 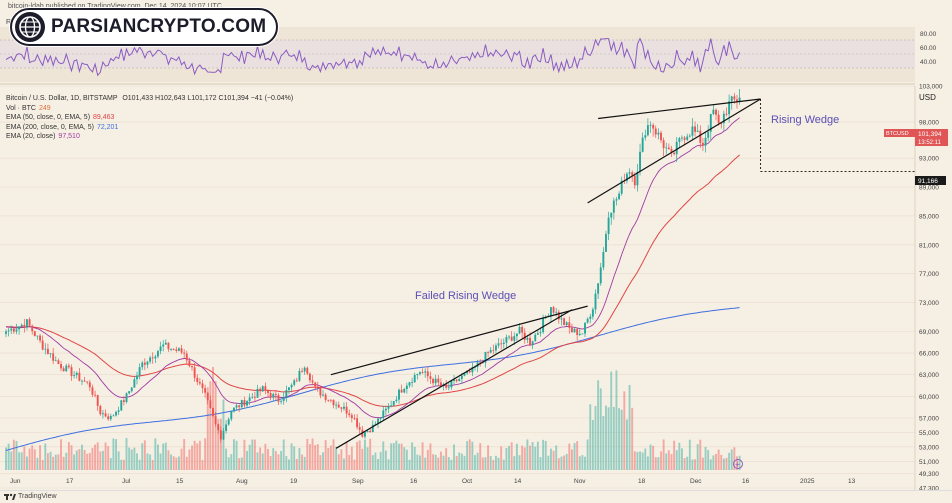 What do you see at coordinates (927, 97) in the screenshot?
I see `currency-label: USD` at bounding box center [927, 97].